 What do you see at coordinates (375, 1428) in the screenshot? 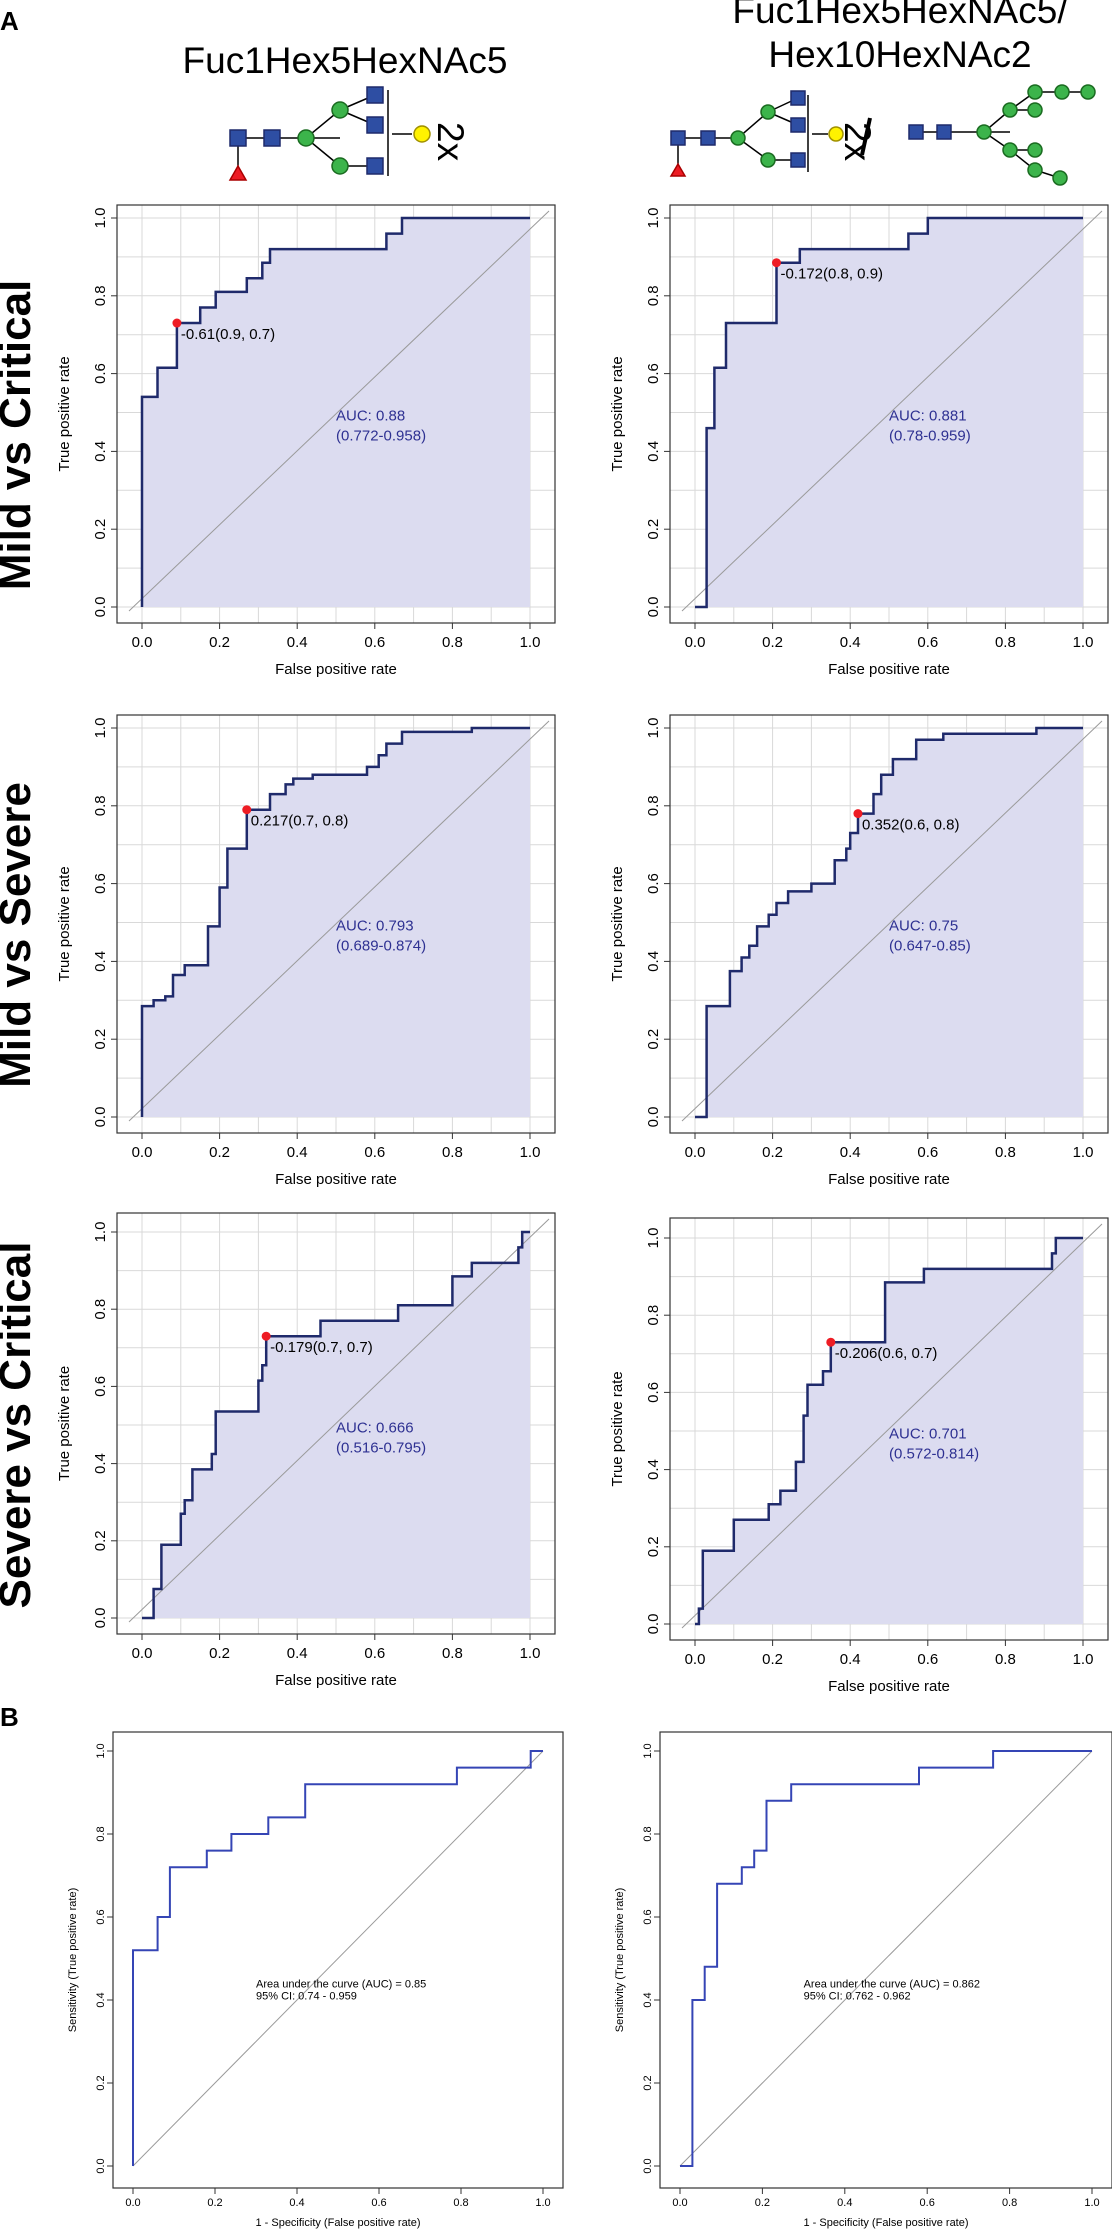
I see `auc-label: AUC: 0.666` at bounding box center [375, 1428].